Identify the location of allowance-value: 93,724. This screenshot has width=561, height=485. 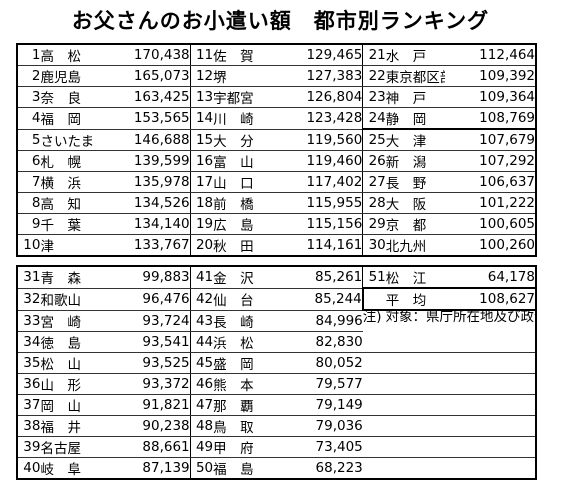
(145, 320).